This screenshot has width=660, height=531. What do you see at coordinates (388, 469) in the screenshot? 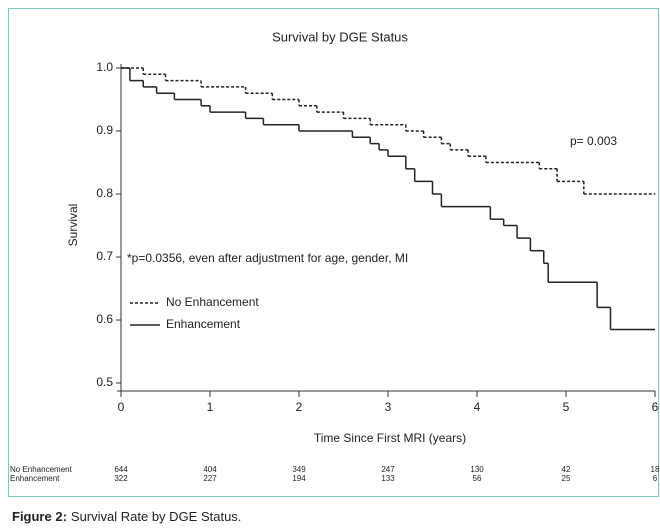
I see `risk-count: 247` at bounding box center [388, 469].